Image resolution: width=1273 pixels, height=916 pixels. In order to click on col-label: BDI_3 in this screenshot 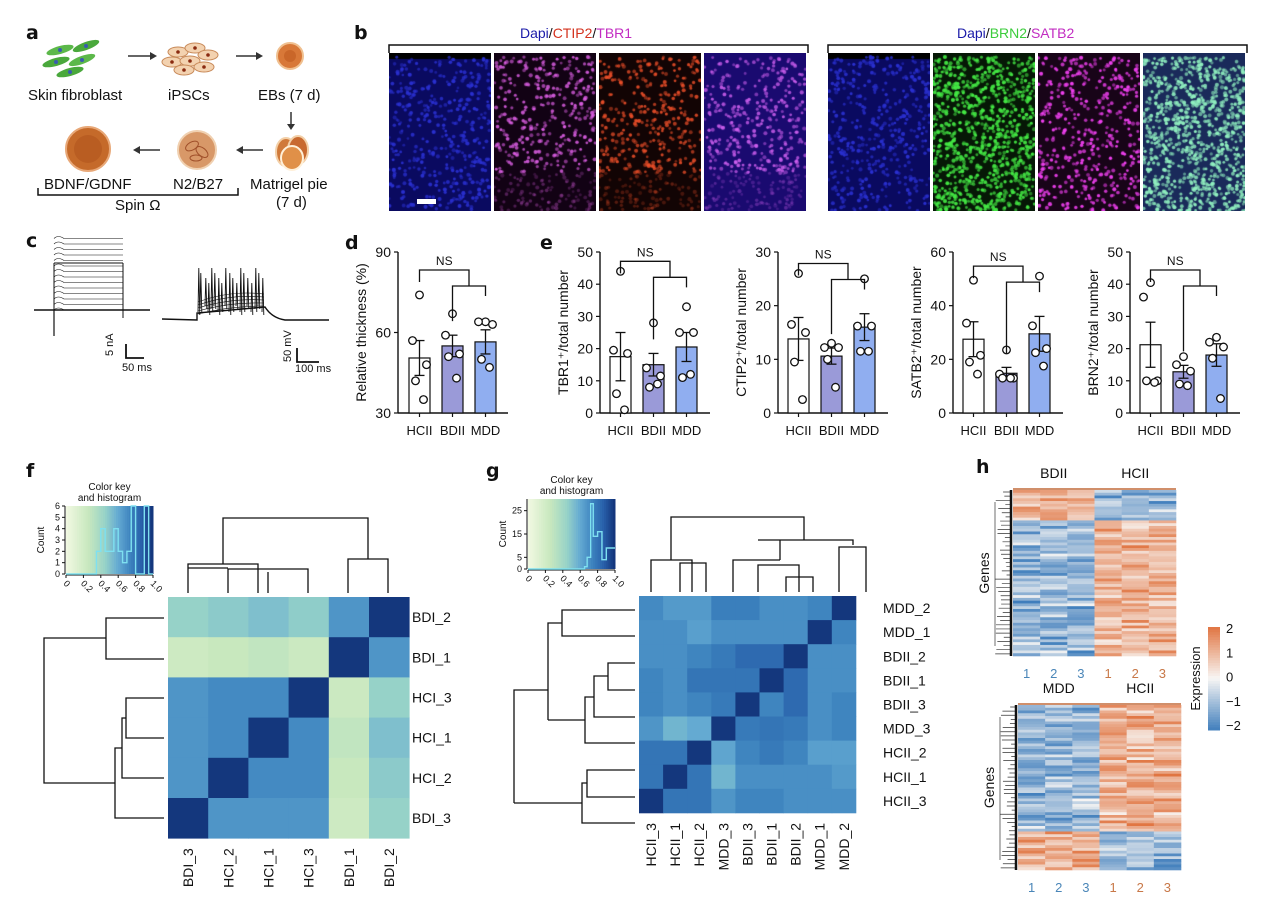, I will do `click(188, 867)`.